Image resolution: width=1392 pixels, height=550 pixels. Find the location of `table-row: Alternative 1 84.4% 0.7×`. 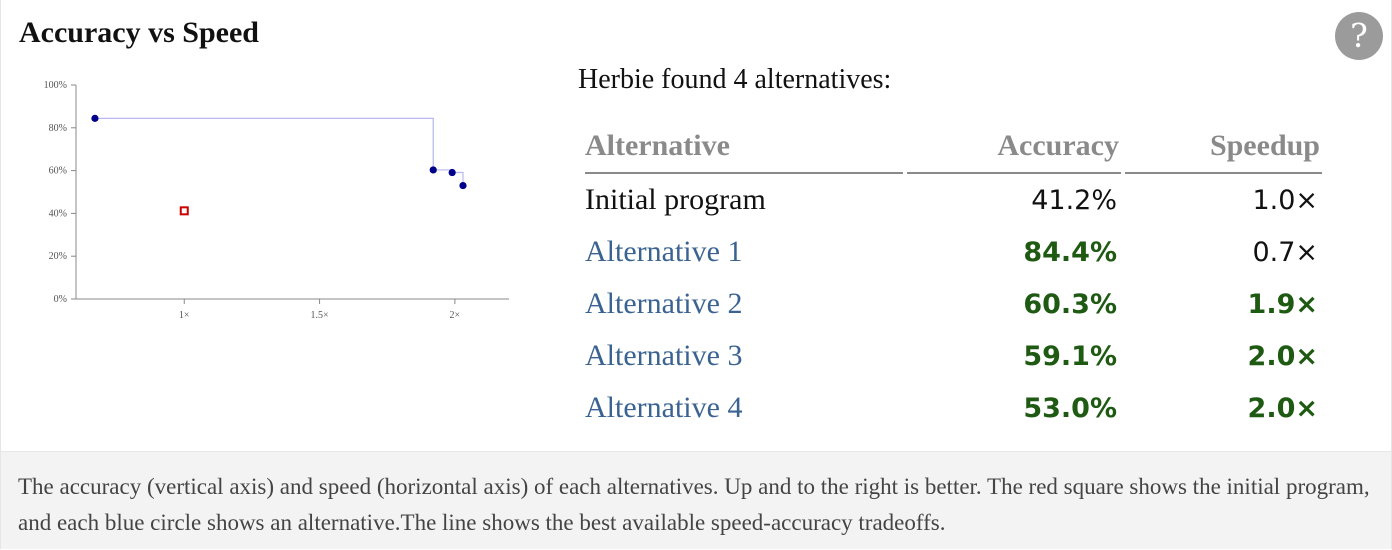

table-row: Alternative 1 84.4% 0.7× is located at coordinates (953, 252).